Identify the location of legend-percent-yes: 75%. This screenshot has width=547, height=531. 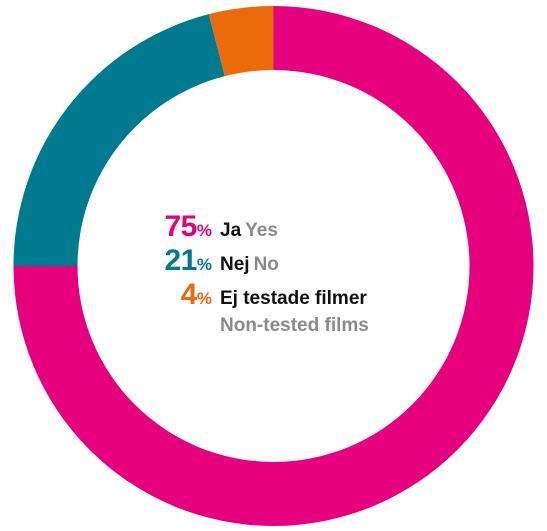
(175, 227).